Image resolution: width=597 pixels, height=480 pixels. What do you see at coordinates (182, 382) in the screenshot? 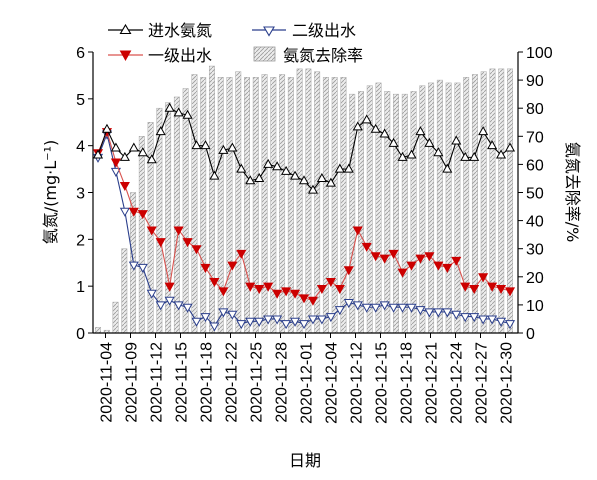
I see `x-tick-label-3: 2020-11-15` at bounding box center [182, 382].